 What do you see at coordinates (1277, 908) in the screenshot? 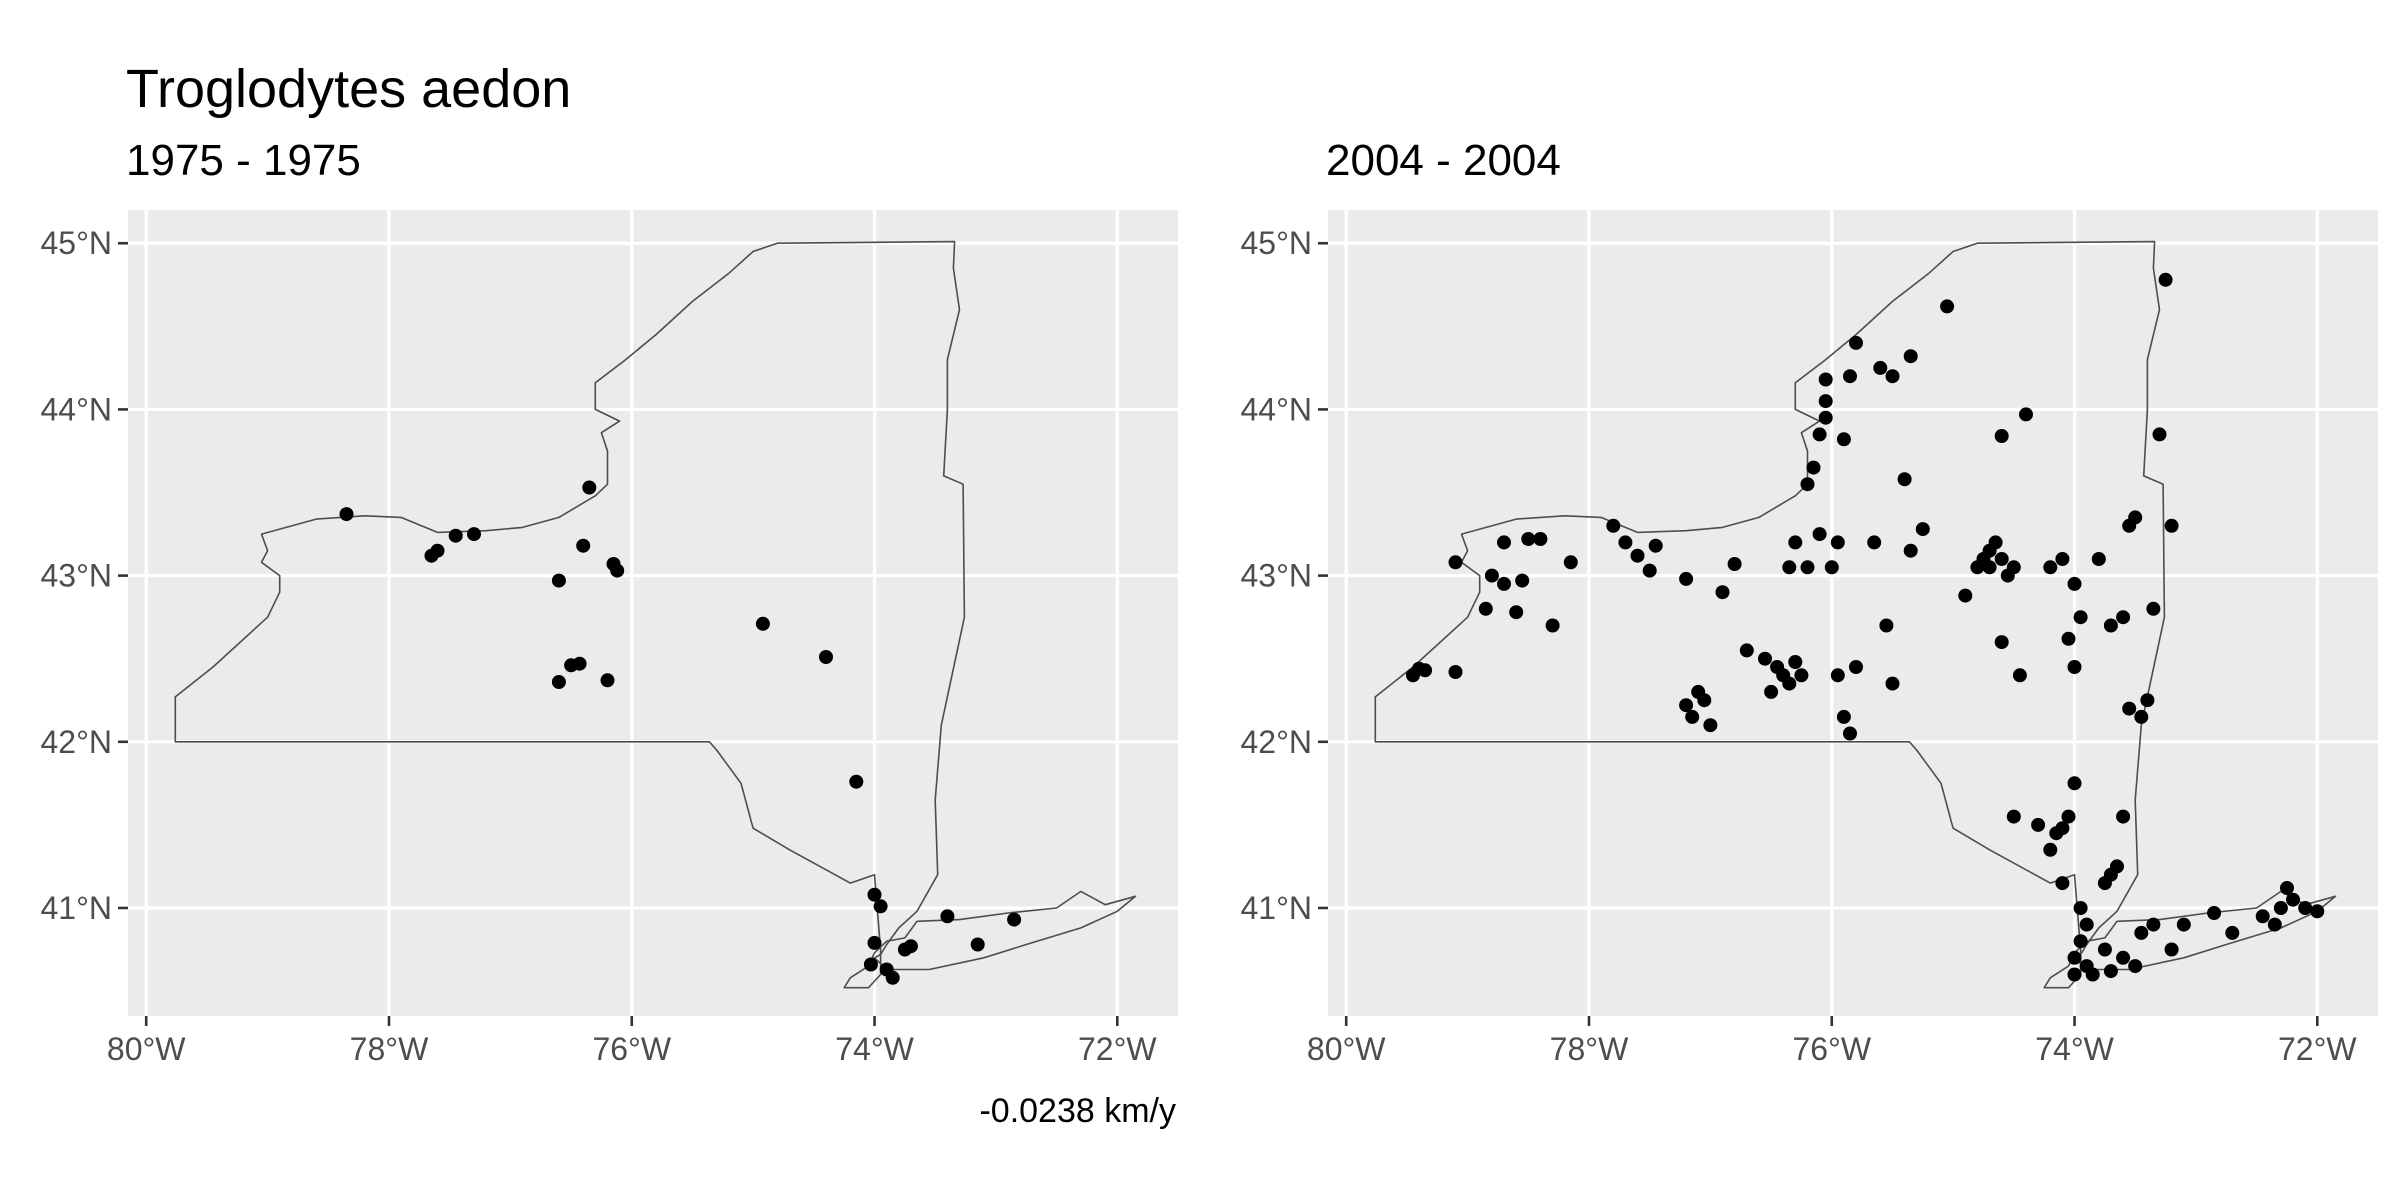
I see `y-tick-label: 41°N` at bounding box center [1277, 908].